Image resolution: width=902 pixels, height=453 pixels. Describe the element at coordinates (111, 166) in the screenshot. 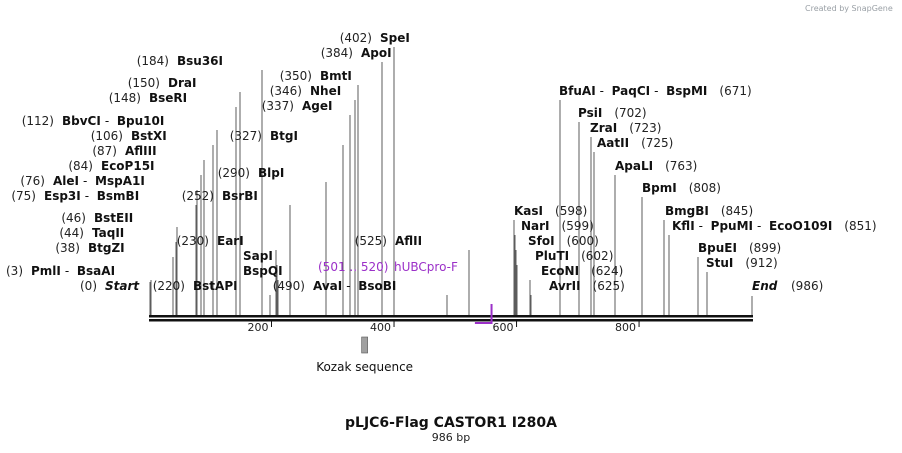

I see `site-label: (84) EcoP15I` at that location.